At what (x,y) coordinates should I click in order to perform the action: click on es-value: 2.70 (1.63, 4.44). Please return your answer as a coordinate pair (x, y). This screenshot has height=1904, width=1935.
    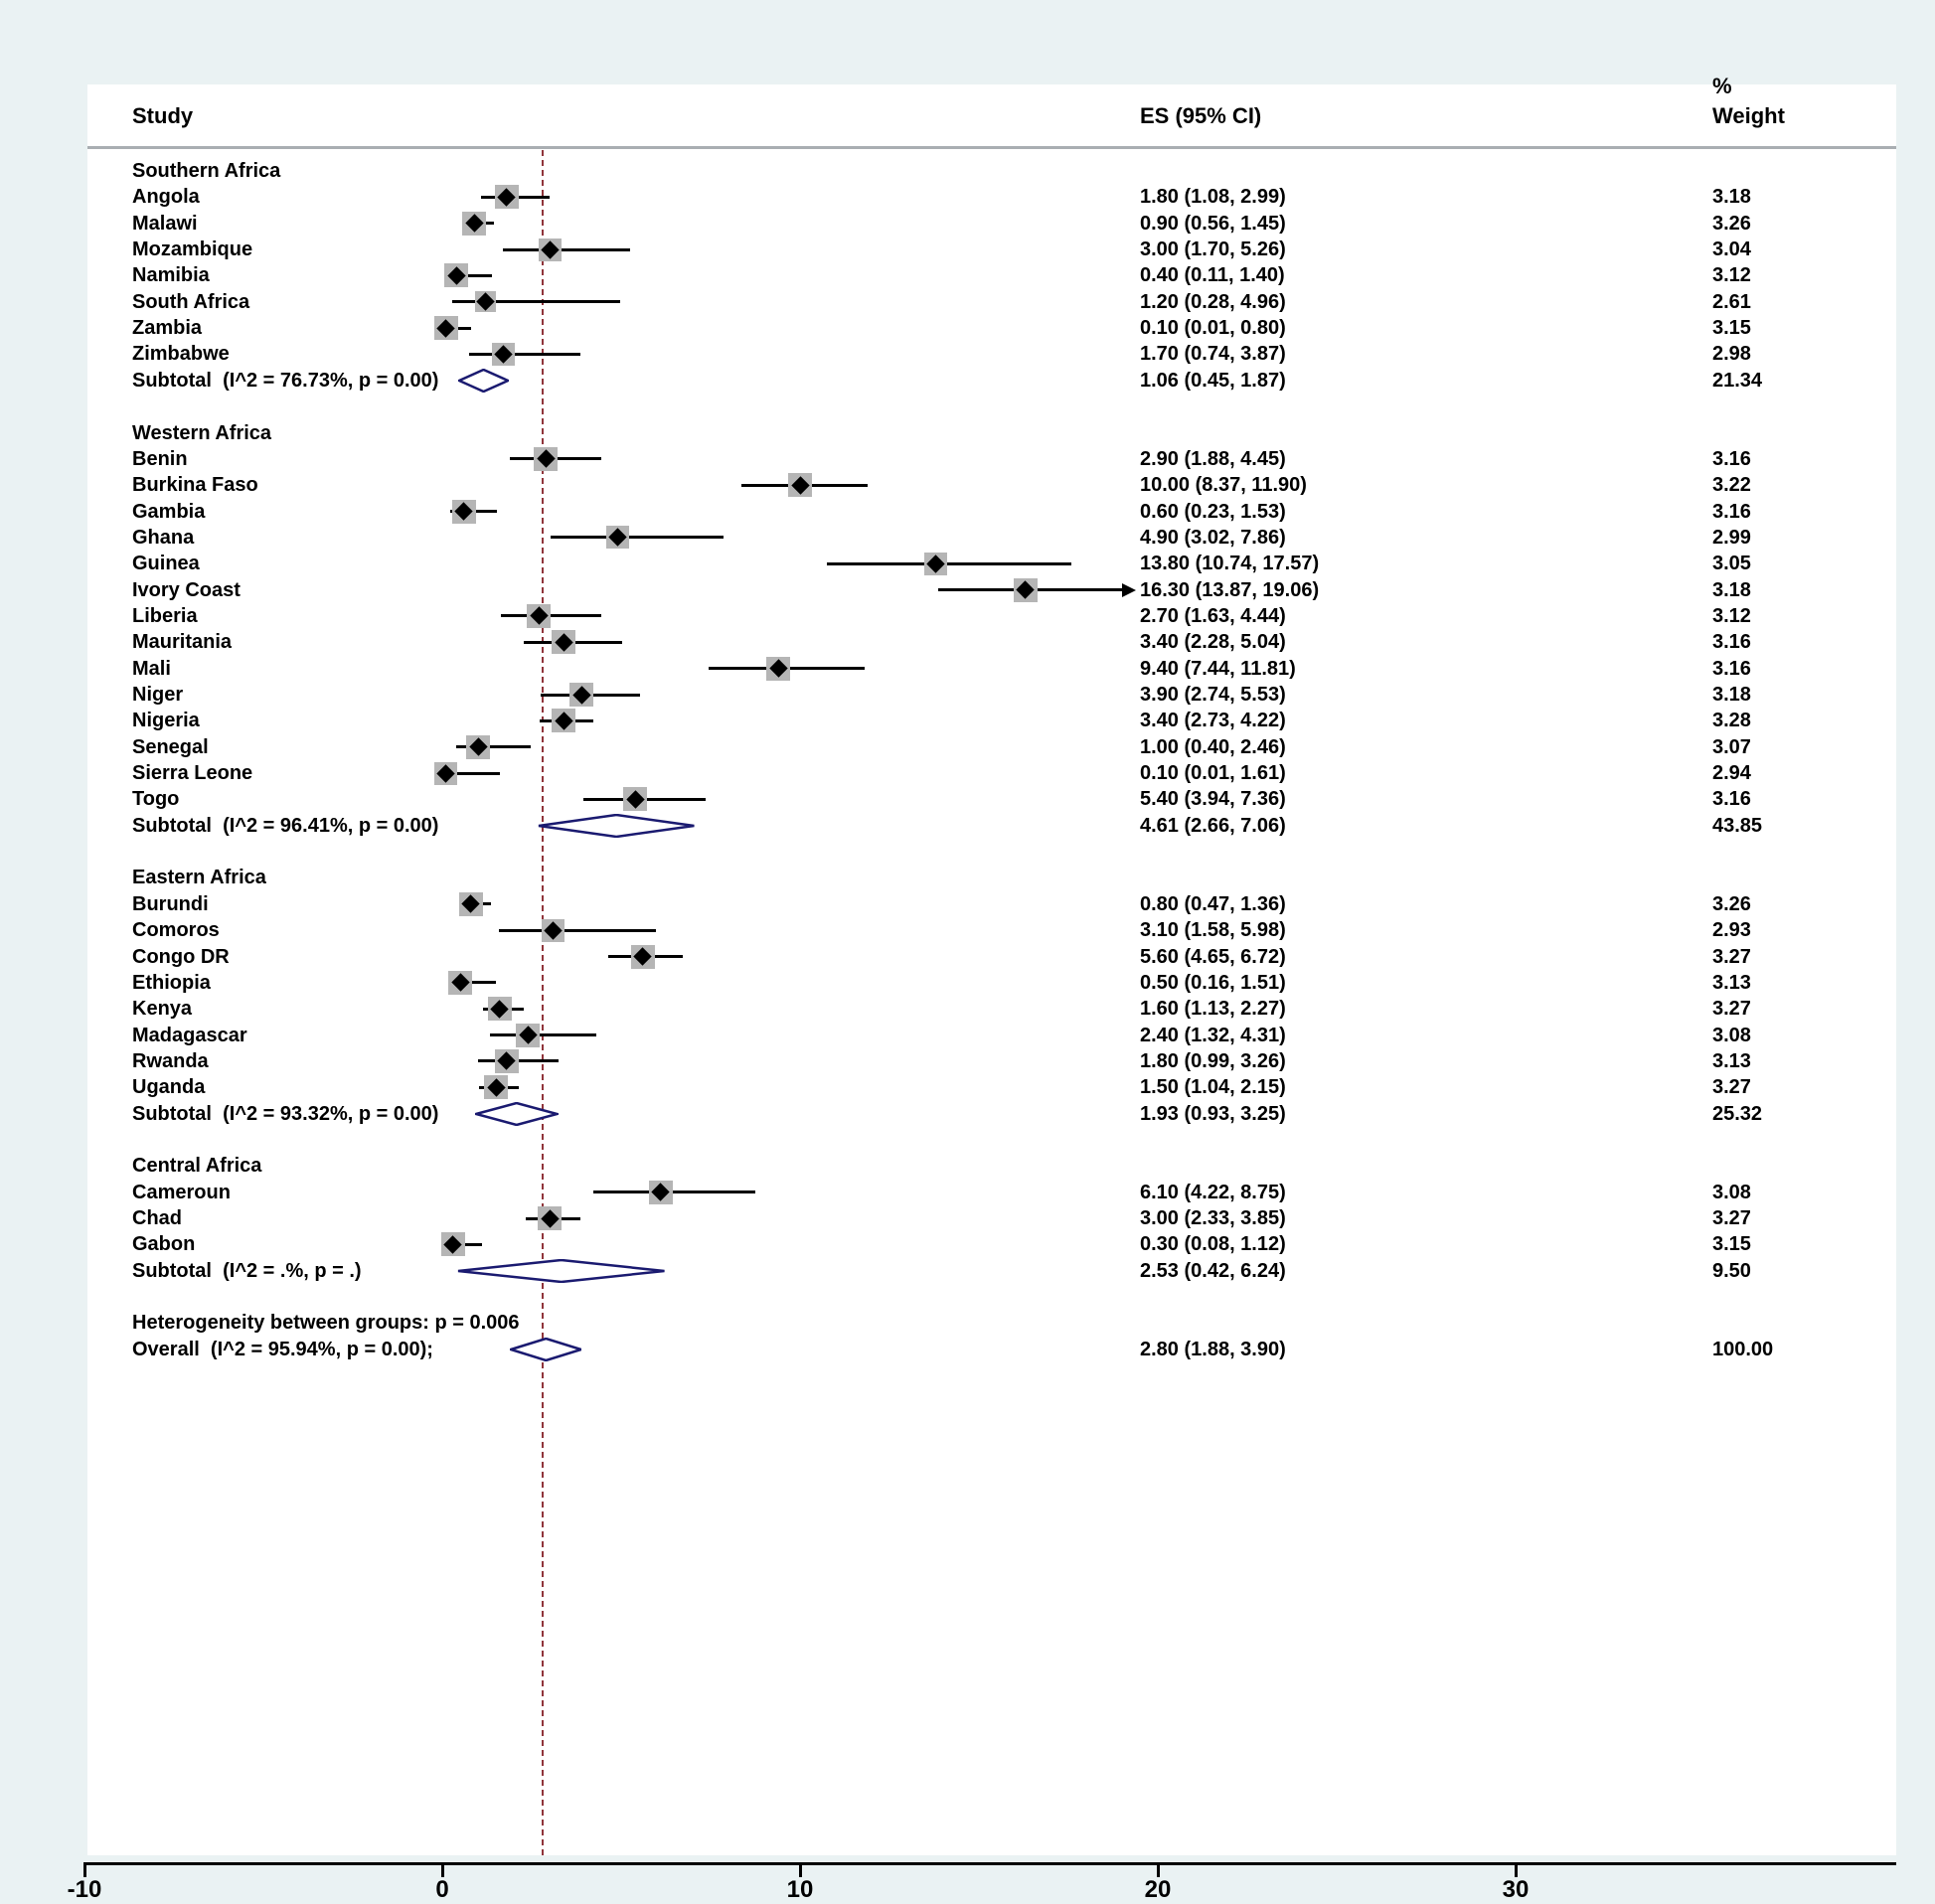
    Looking at the image, I should click on (1213, 615).